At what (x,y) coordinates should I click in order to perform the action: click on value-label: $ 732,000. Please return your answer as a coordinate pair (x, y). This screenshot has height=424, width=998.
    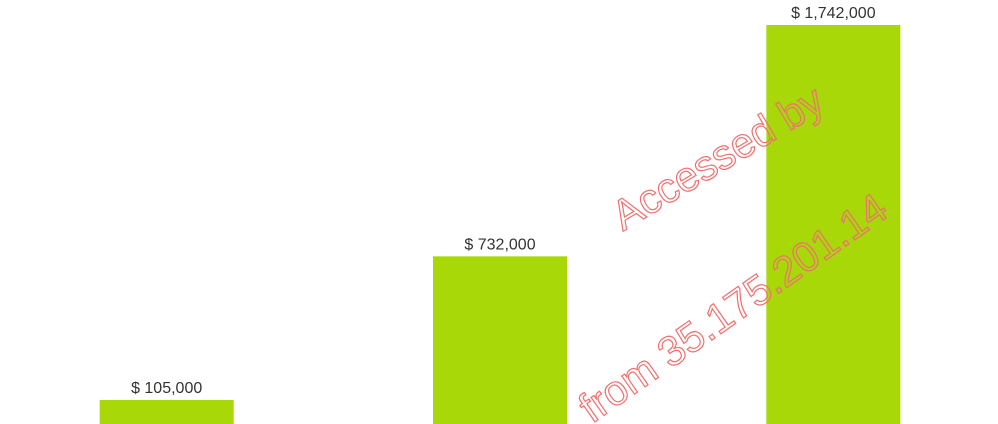
    Looking at the image, I should click on (499, 244).